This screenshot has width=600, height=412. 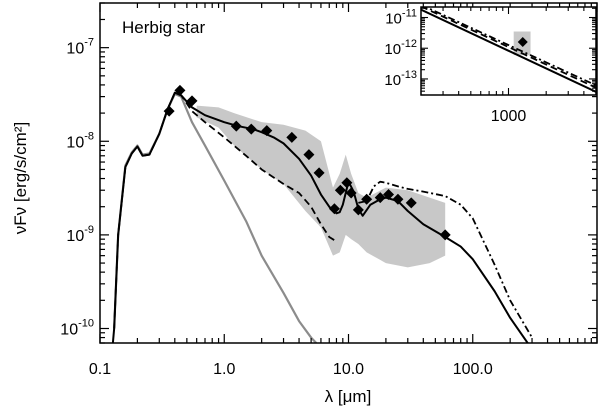 I want to click on inset-y-tick-label: 10-11, so click(x=401, y=18).